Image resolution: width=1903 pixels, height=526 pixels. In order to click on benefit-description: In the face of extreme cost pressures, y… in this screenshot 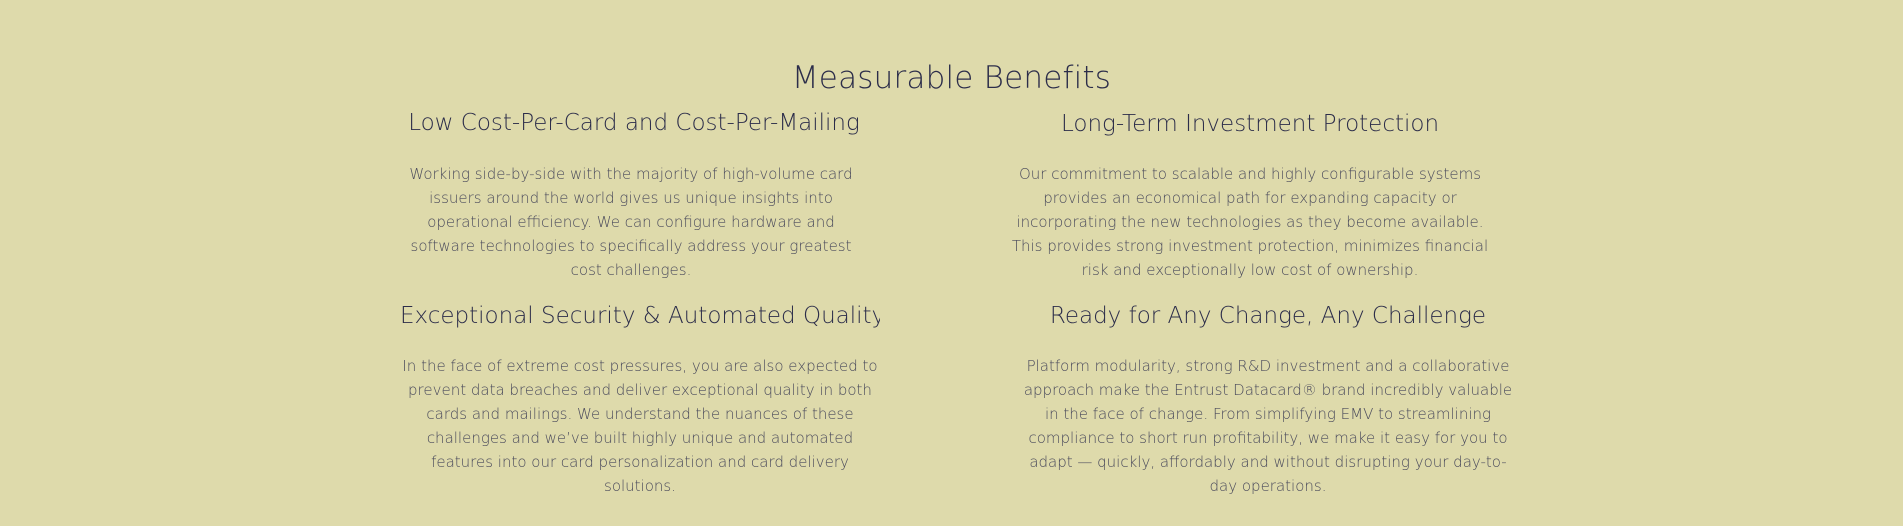, I will do `click(640, 426)`.